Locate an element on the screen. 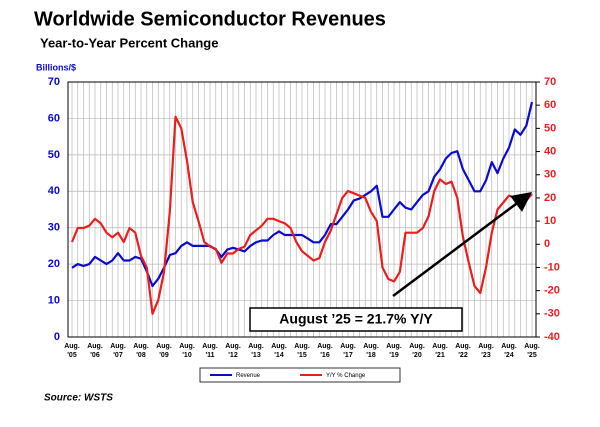 The width and height of the screenshot is (600, 427). y-tick-label: 60 is located at coordinates (54, 118).